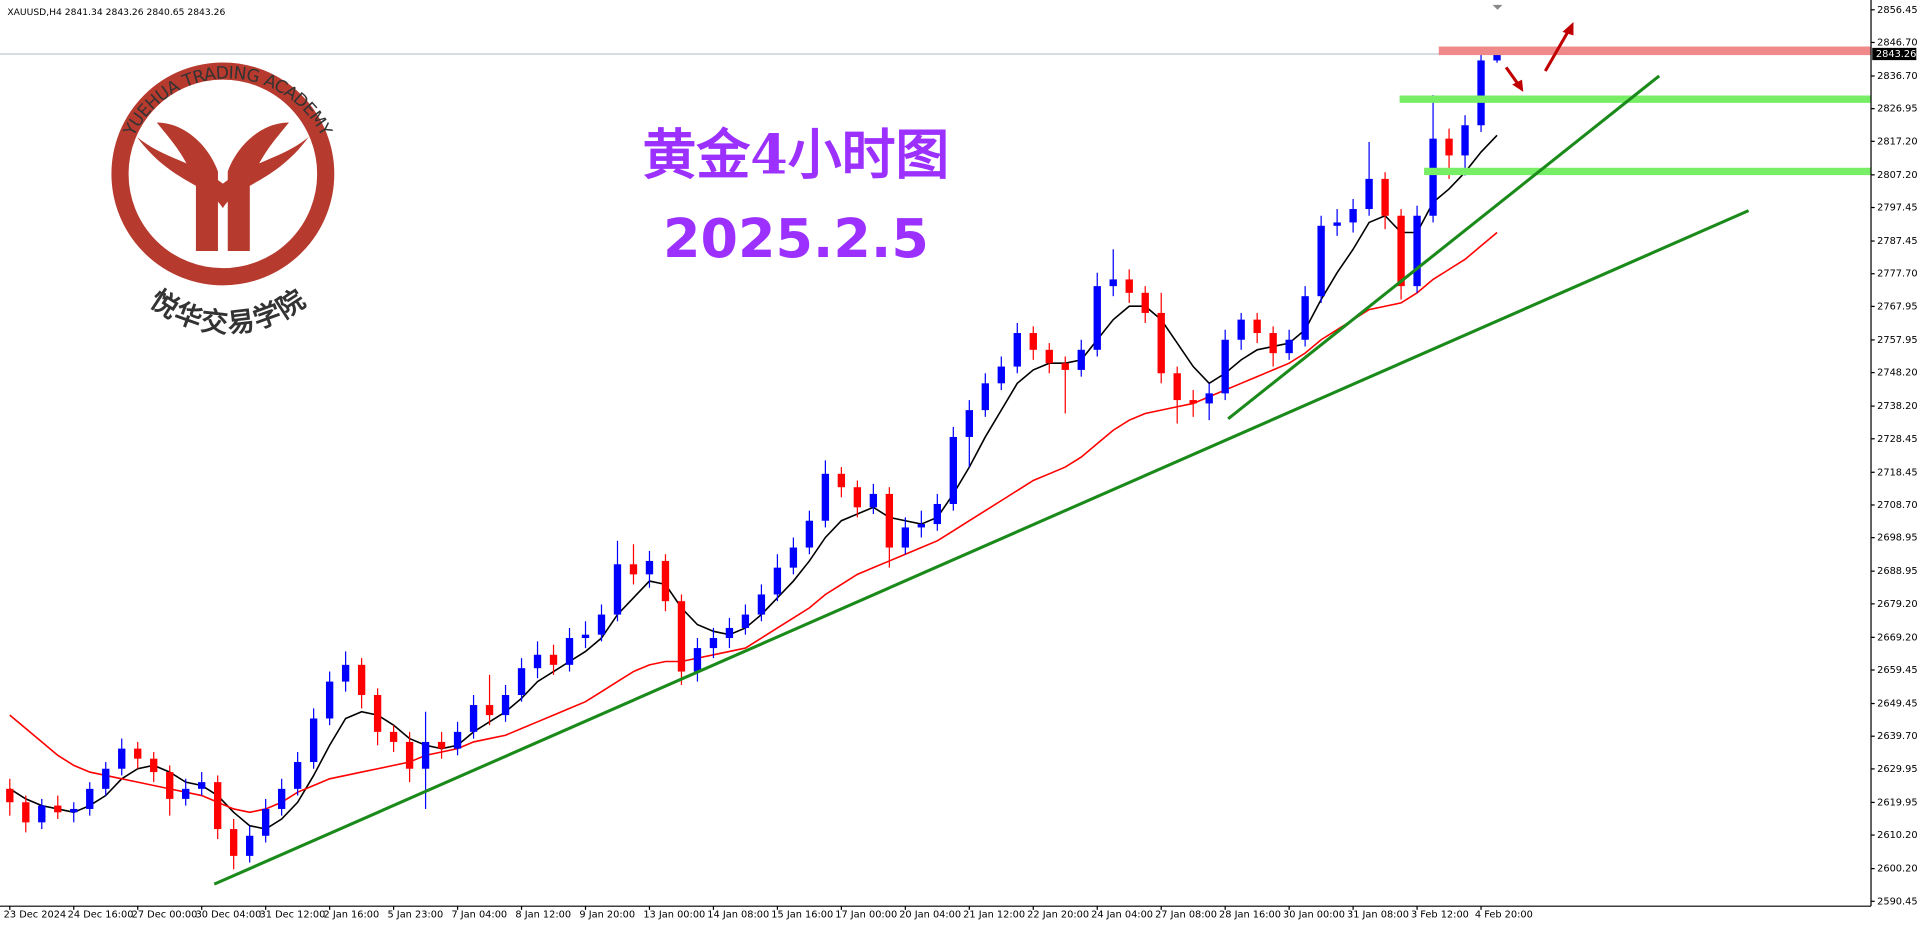 The image size is (1920, 927). Describe the element at coordinates (479, 915) in the screenshot. I see `x-tick-label: 7 Jan 04:00` at that location.